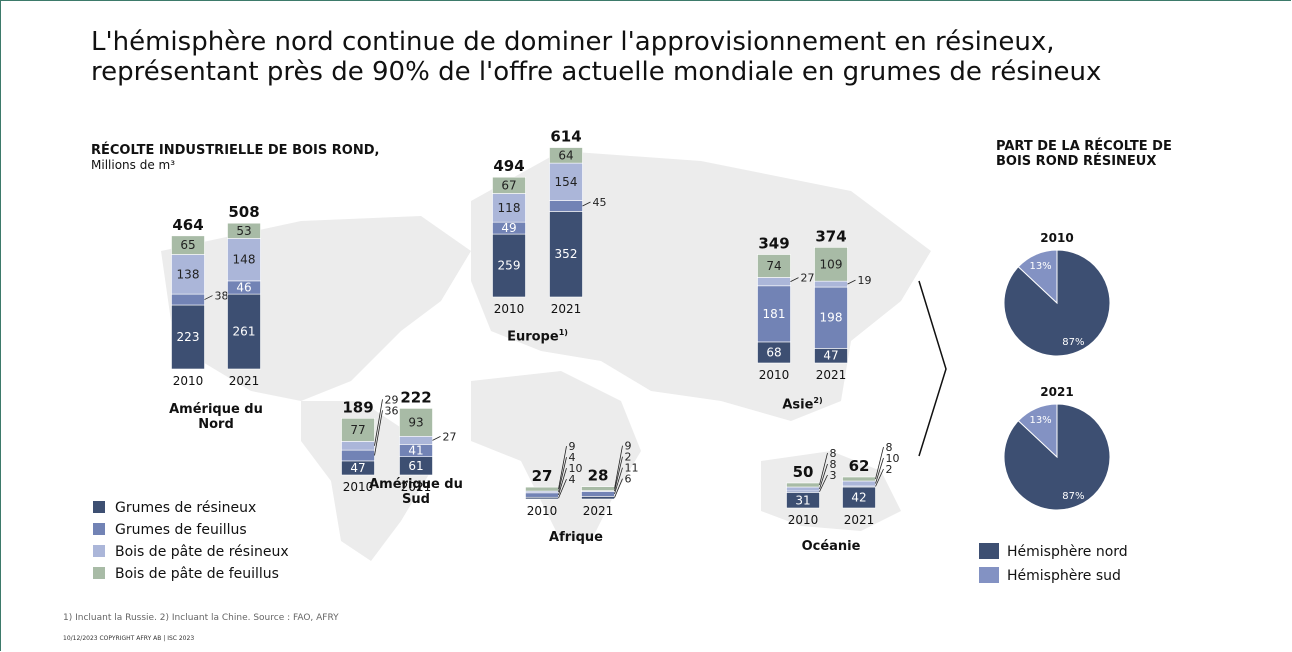 The height and width of the screenshot is (652, 1292). I want to click on region-note: 1), so click(563, 332).